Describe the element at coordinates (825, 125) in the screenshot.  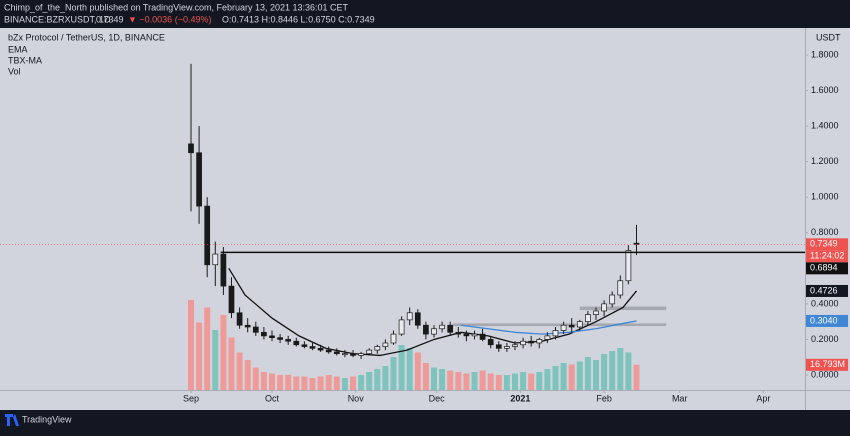
I see `y-tick-label: 1.4000` at that location.